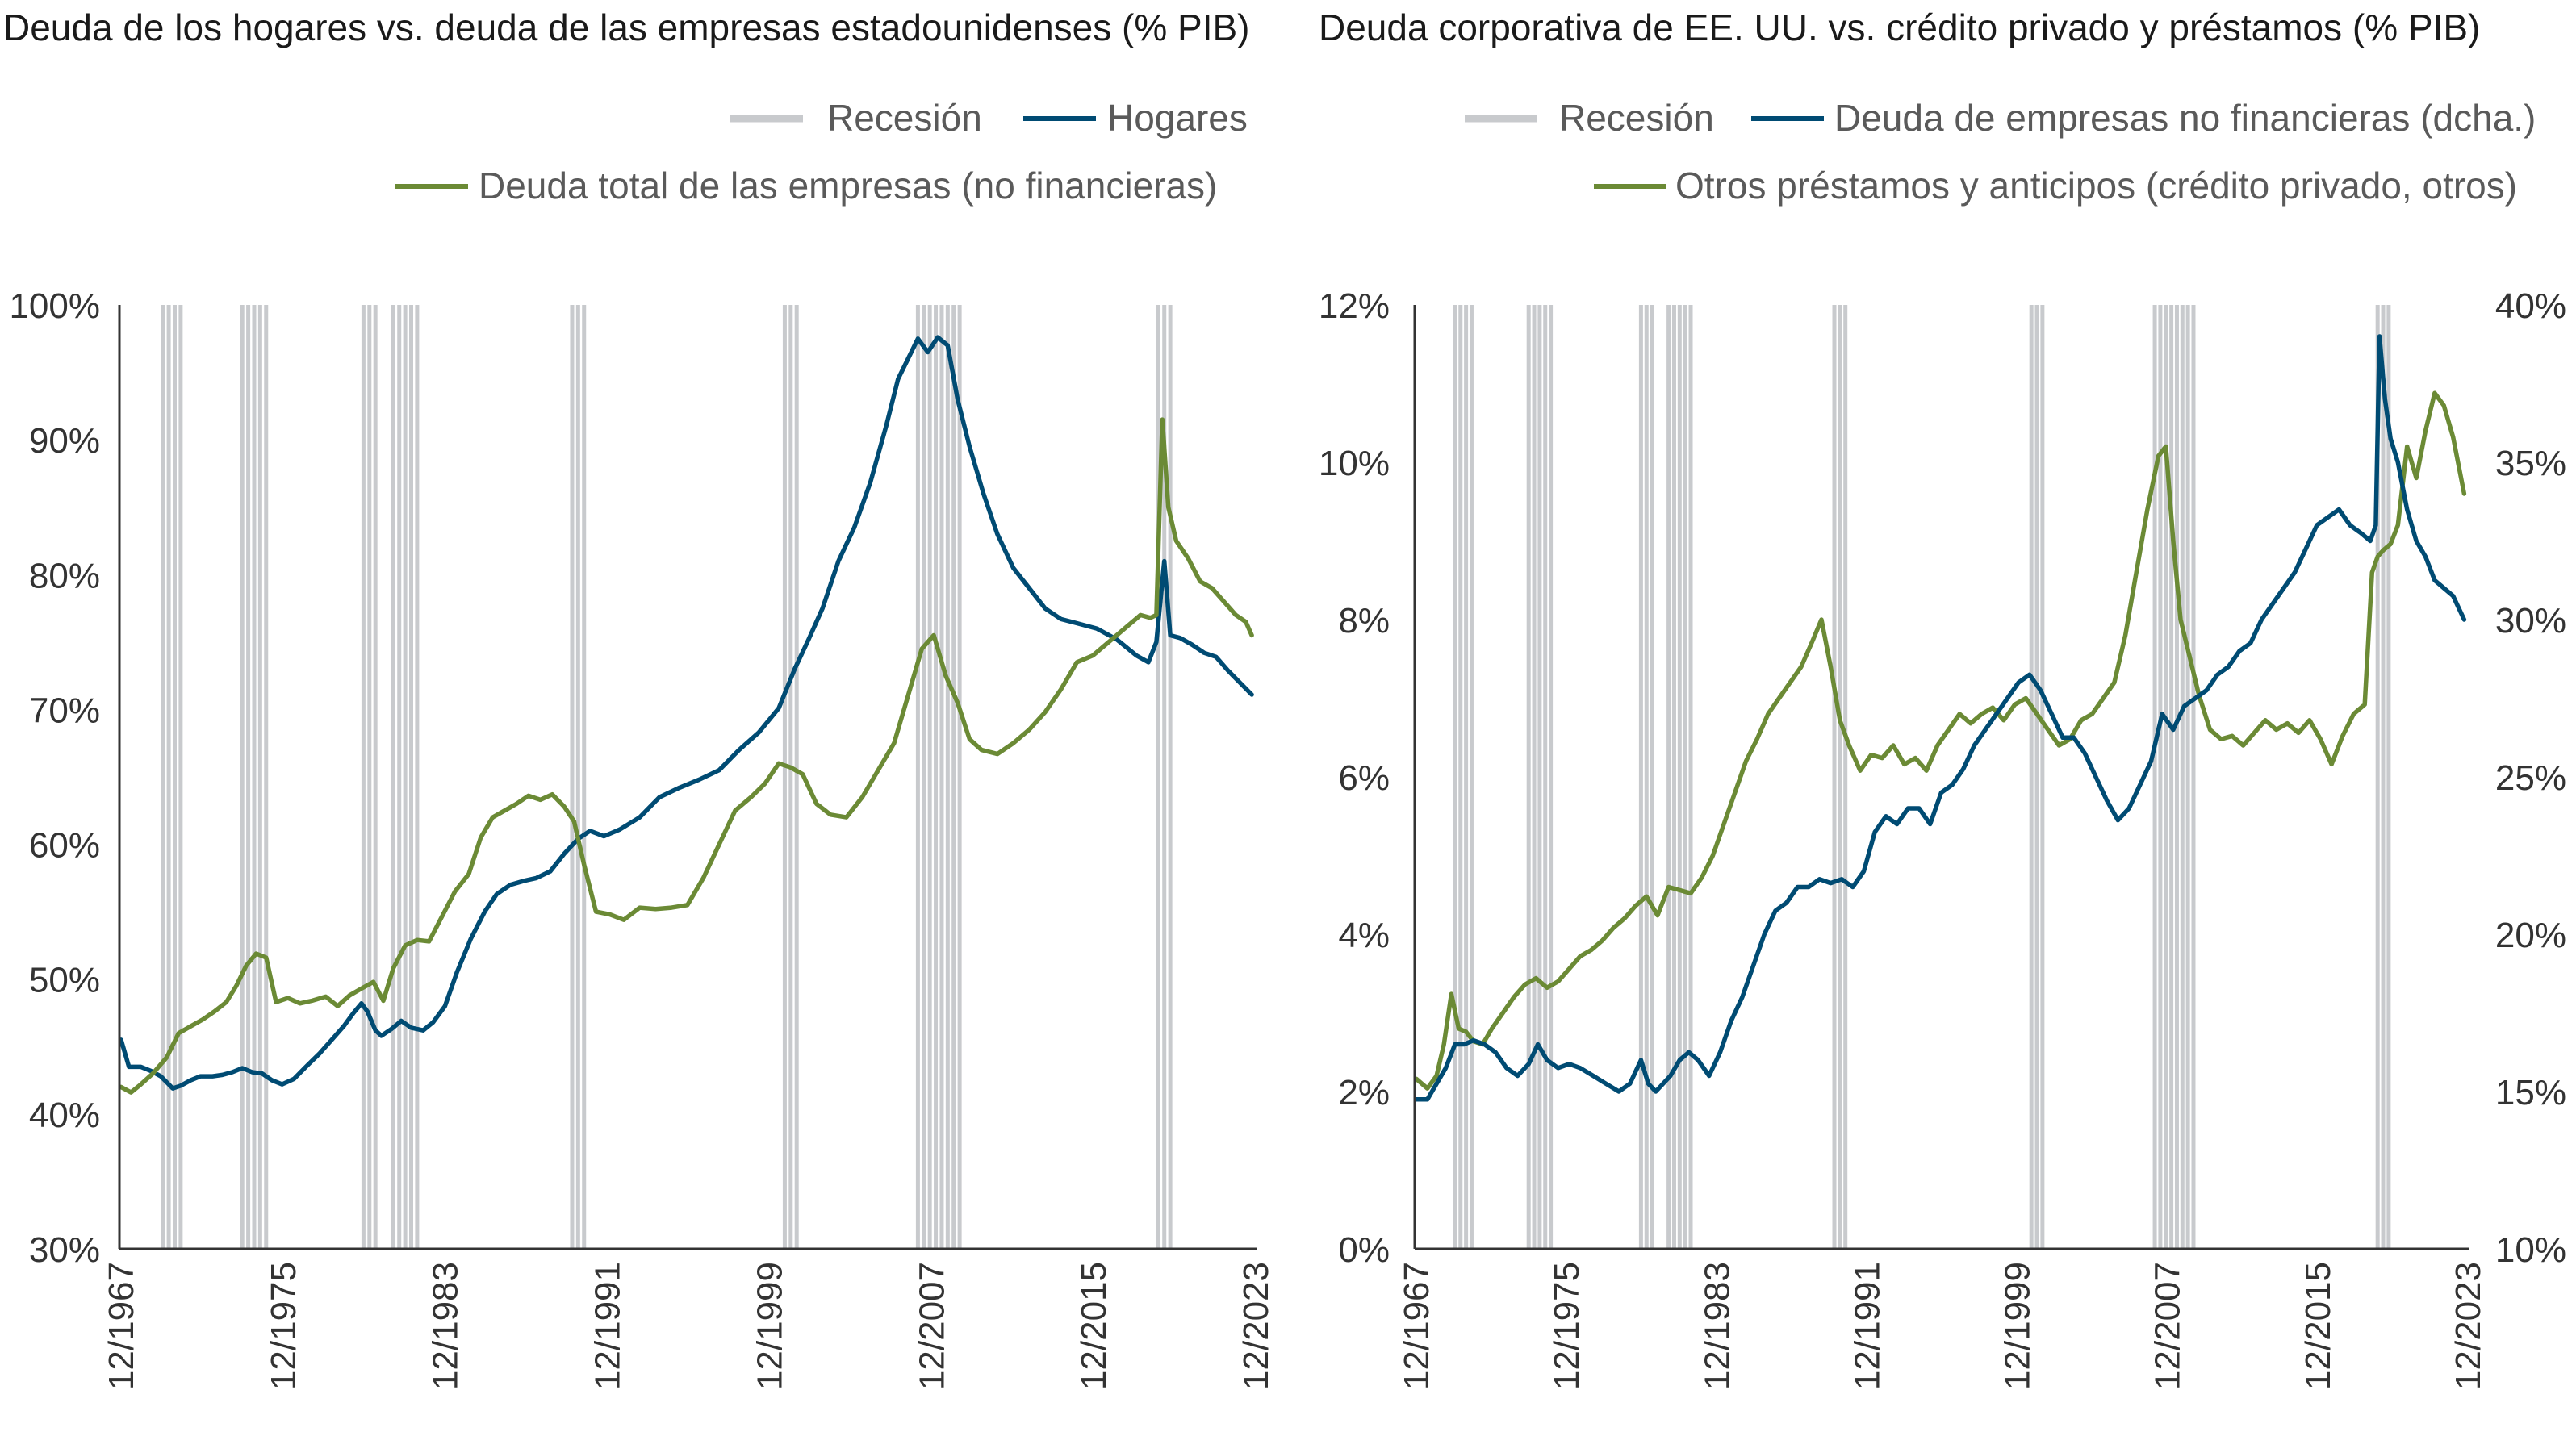  Describe the element at coordinates (2185, 118) in the screenshot. I see `legend-deuda-label: Deuda de empresas no financieras (dcha.)` at that location.